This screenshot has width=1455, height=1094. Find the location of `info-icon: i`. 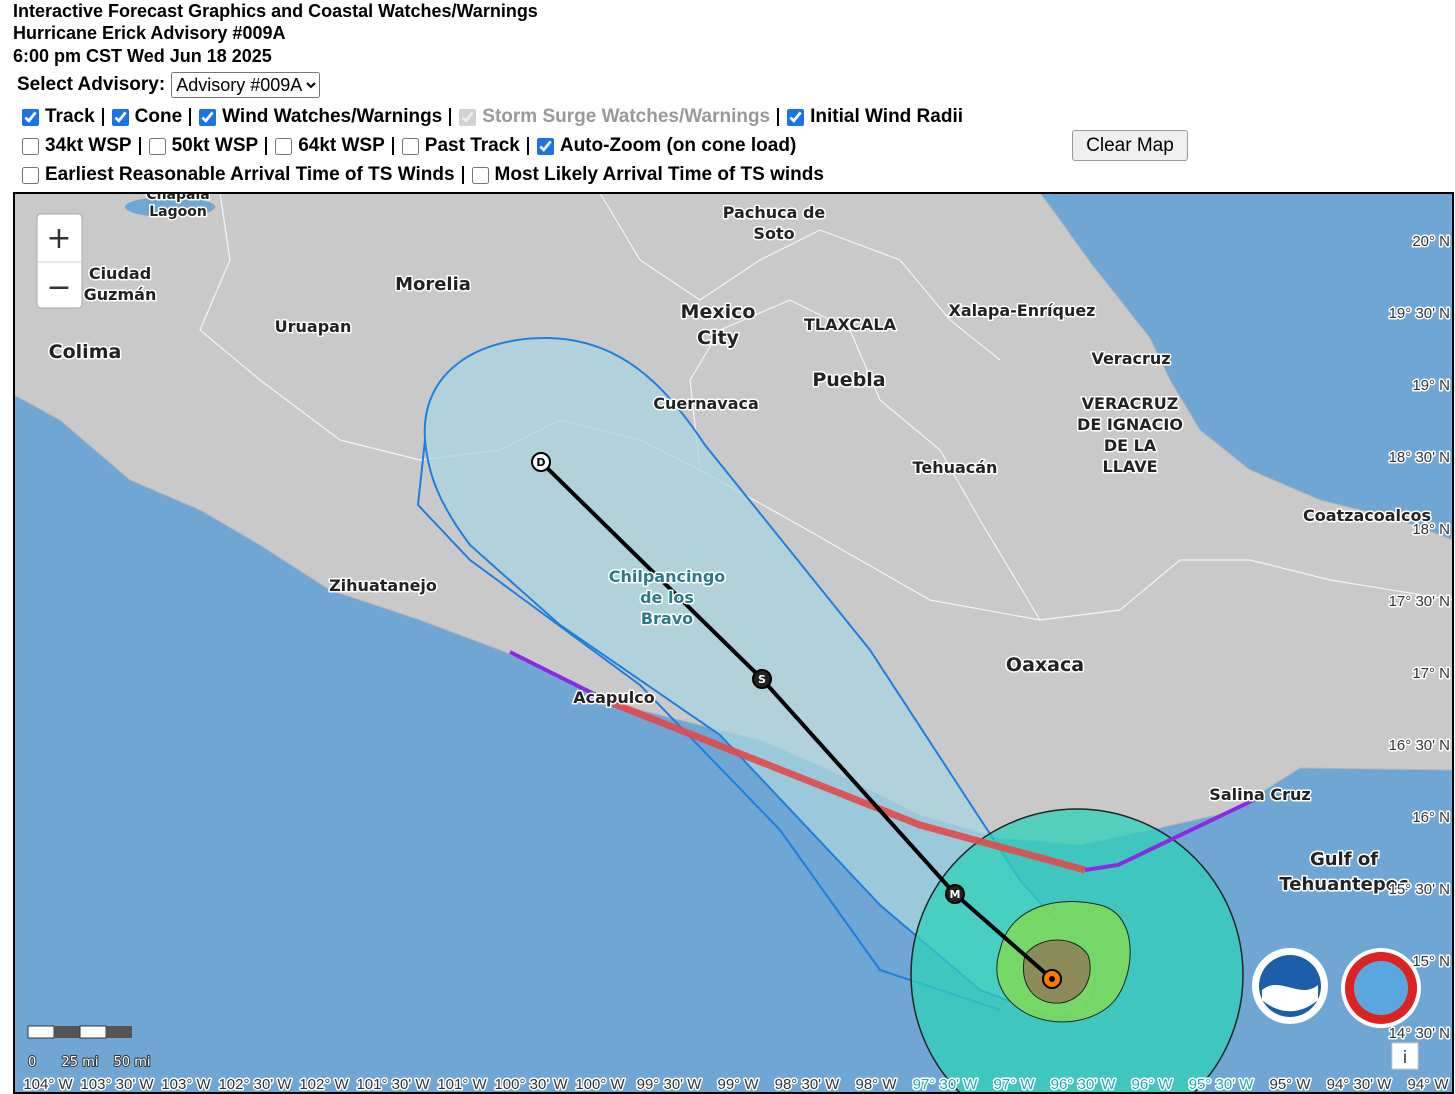

info-icon: i is located at coordinates (1405, 1058).